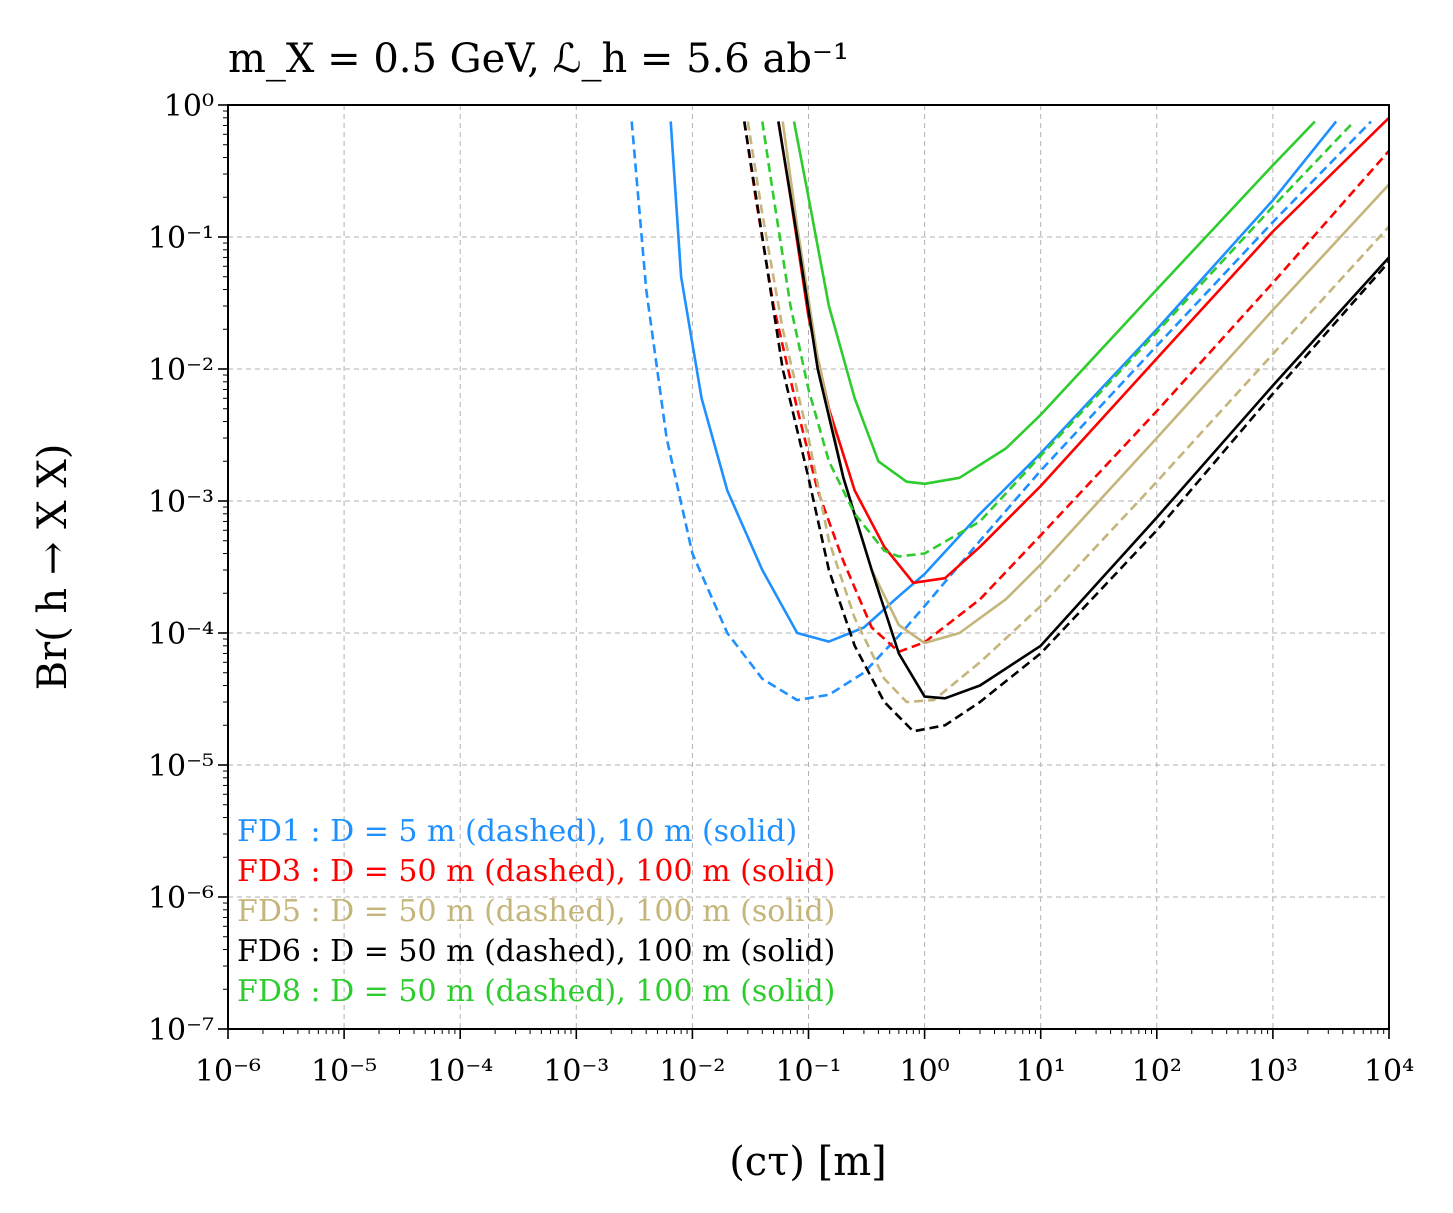 The image size is (1453, 1213). Describe the element at coordinates (808, 1162) in the screenshot. I see `x-axis-label: (cτ) [m]` at that location.